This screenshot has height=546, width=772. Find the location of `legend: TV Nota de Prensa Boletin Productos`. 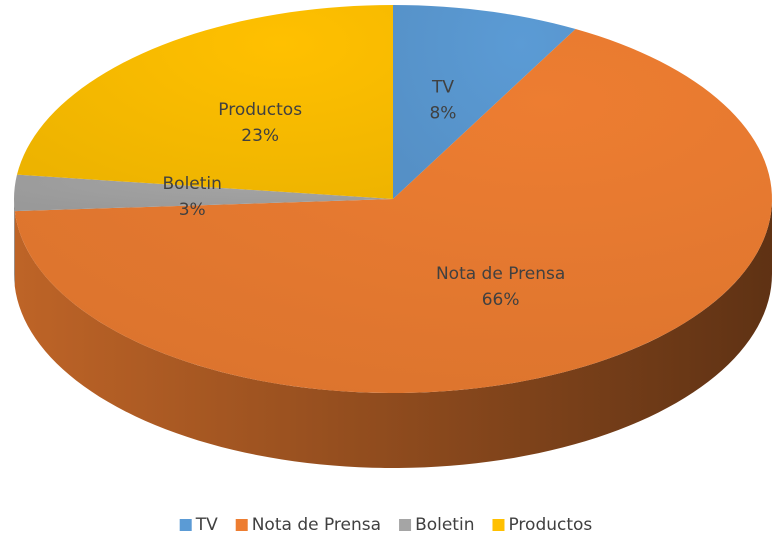

legend: TV Nota de Prensa Boletin Productos is located at coordinates (385, 525).